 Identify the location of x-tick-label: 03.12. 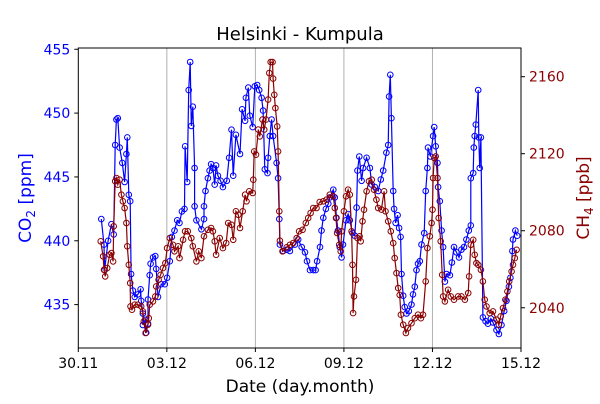
(167, 364).